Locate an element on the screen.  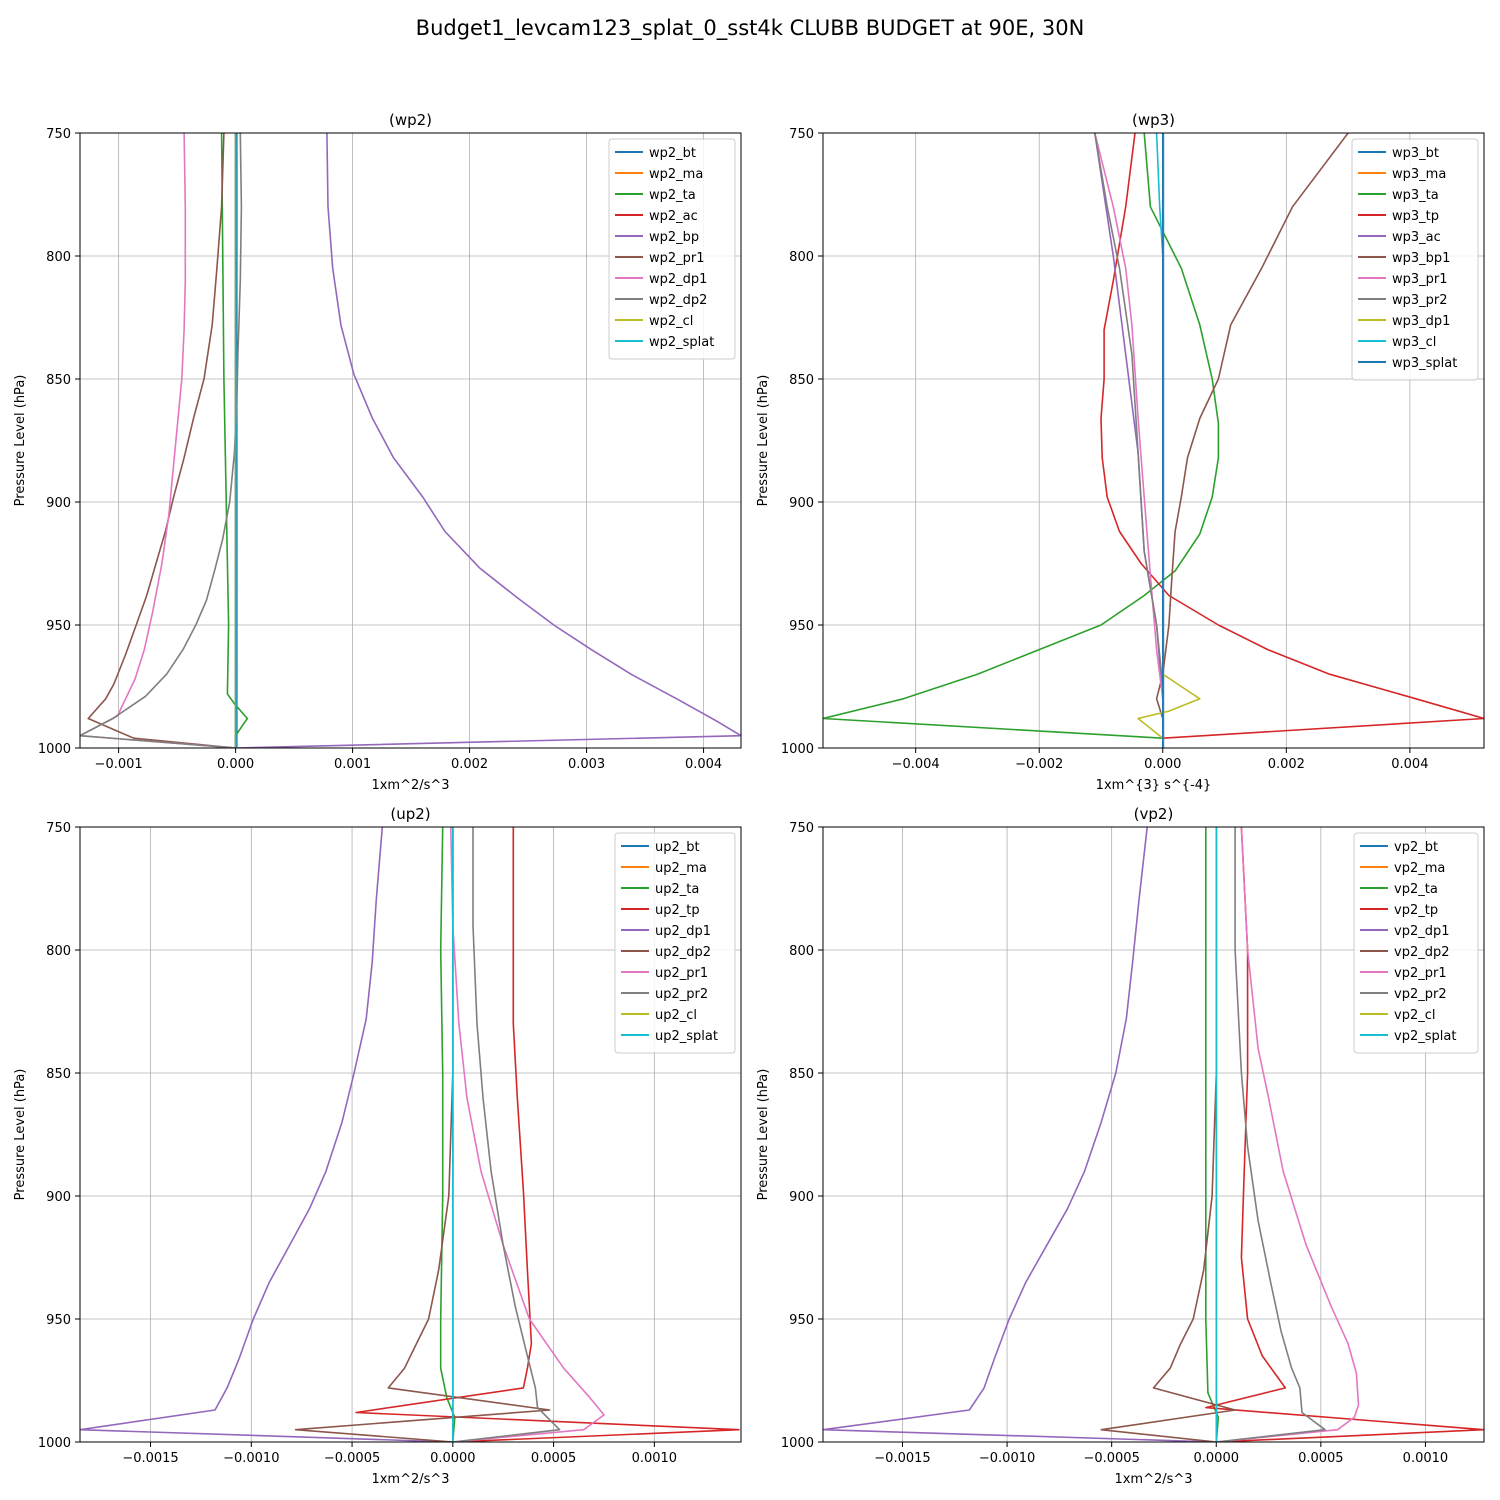
series-line-vp2_ta is located at coordinates (1212, 1134).